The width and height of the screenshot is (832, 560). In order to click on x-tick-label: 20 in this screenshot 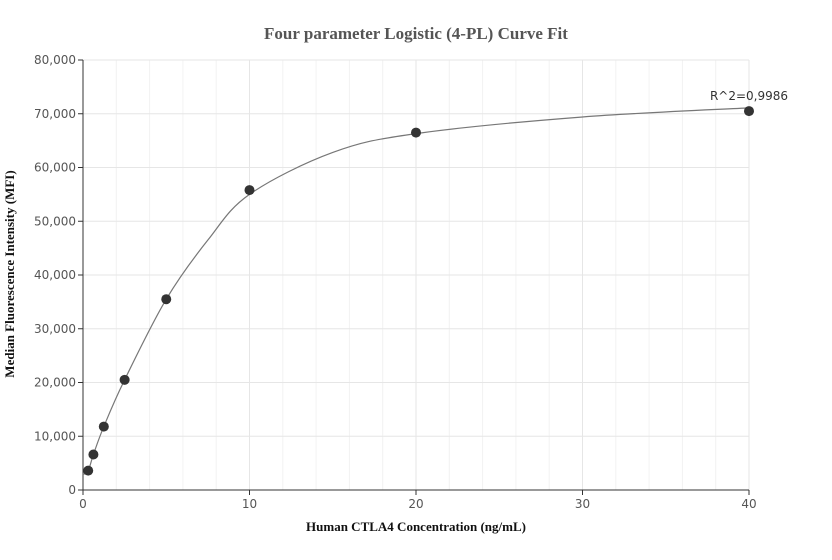, I will do `click(415, 504)`.